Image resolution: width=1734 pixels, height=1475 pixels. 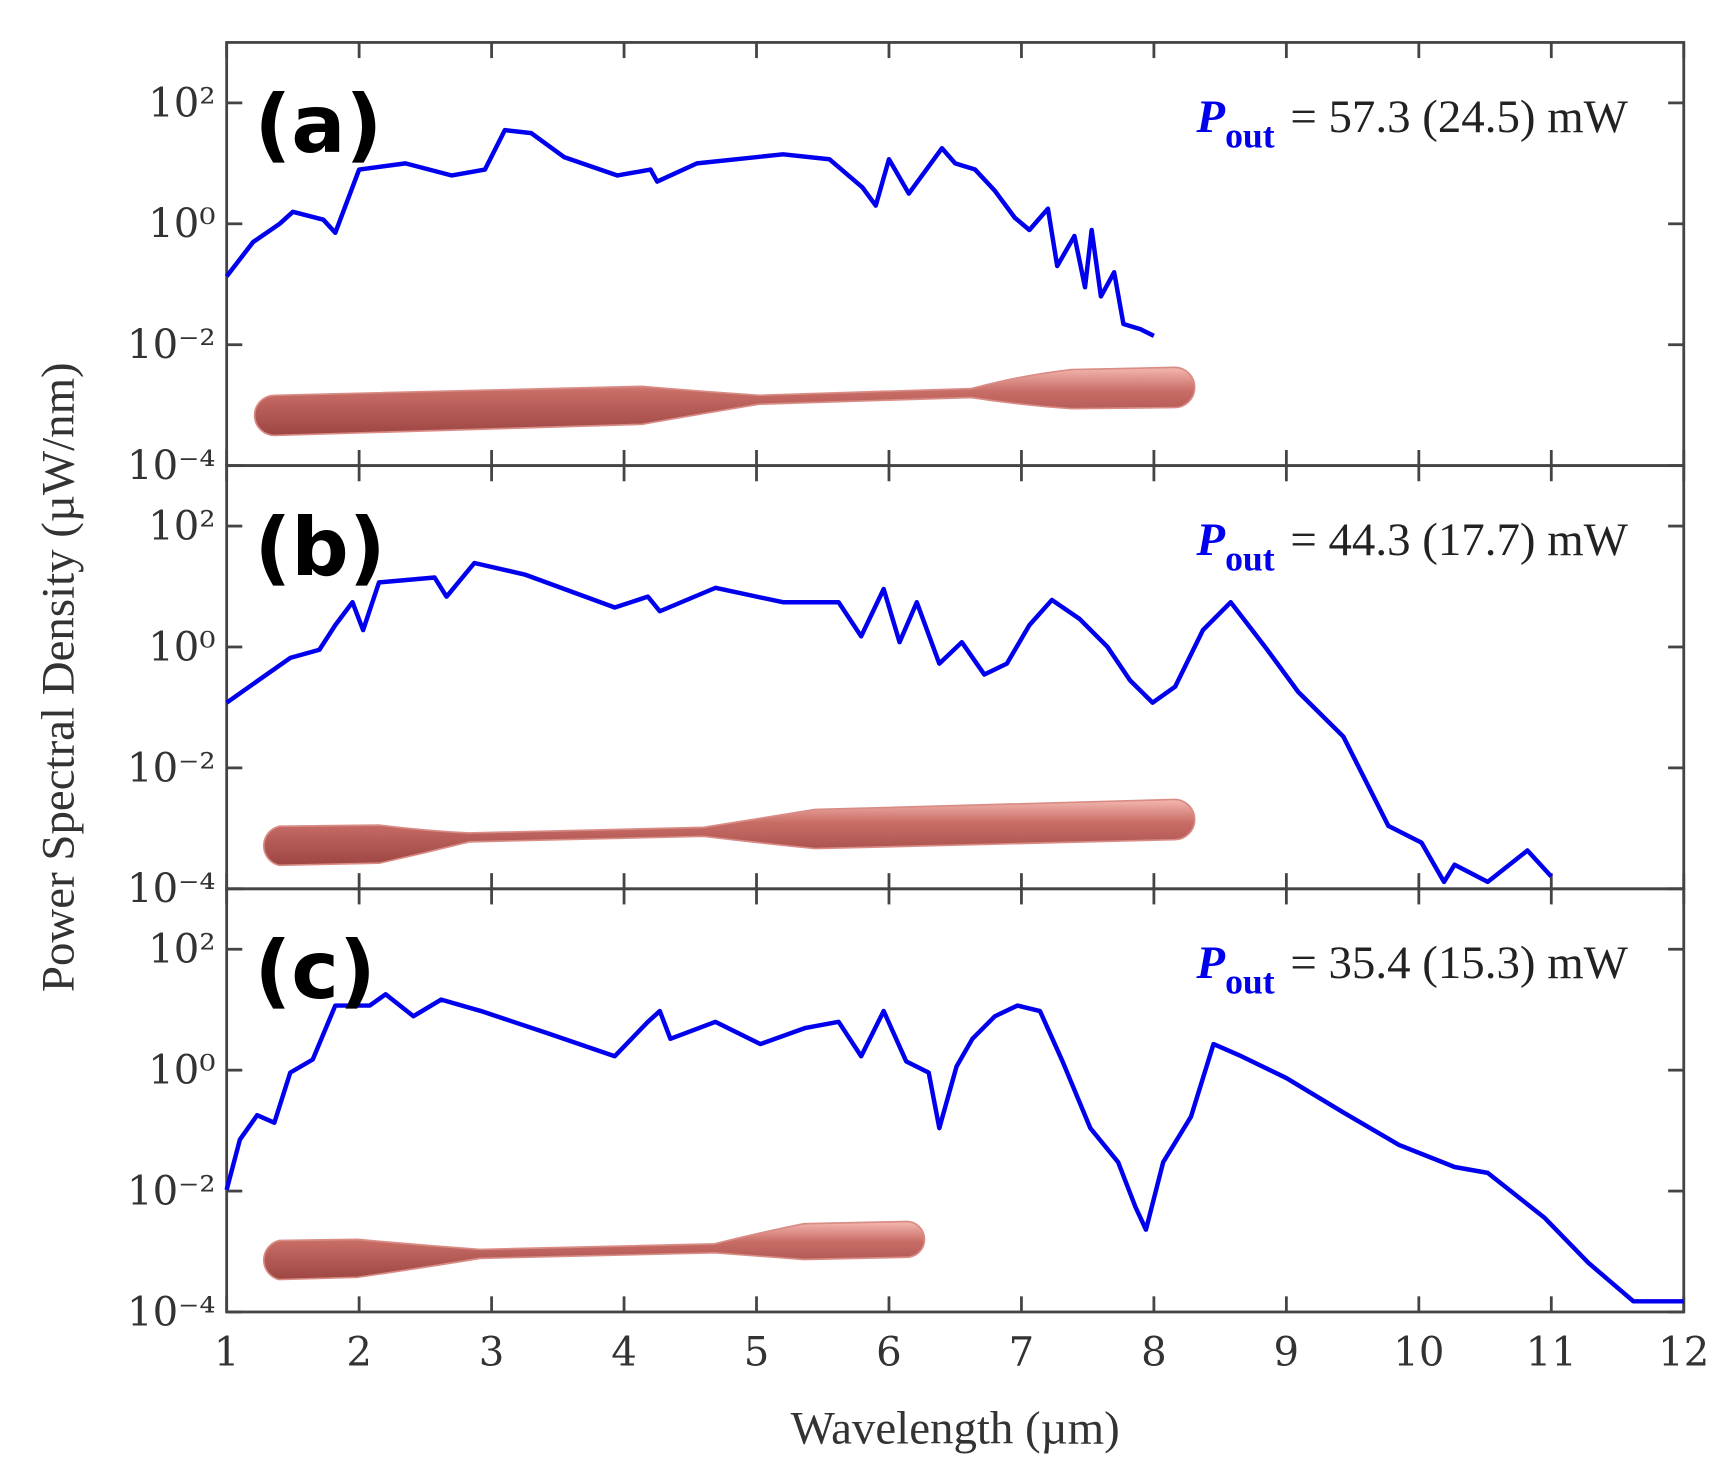 I want to click on x-tick-label: 9, so click(x=1287, y=1353).